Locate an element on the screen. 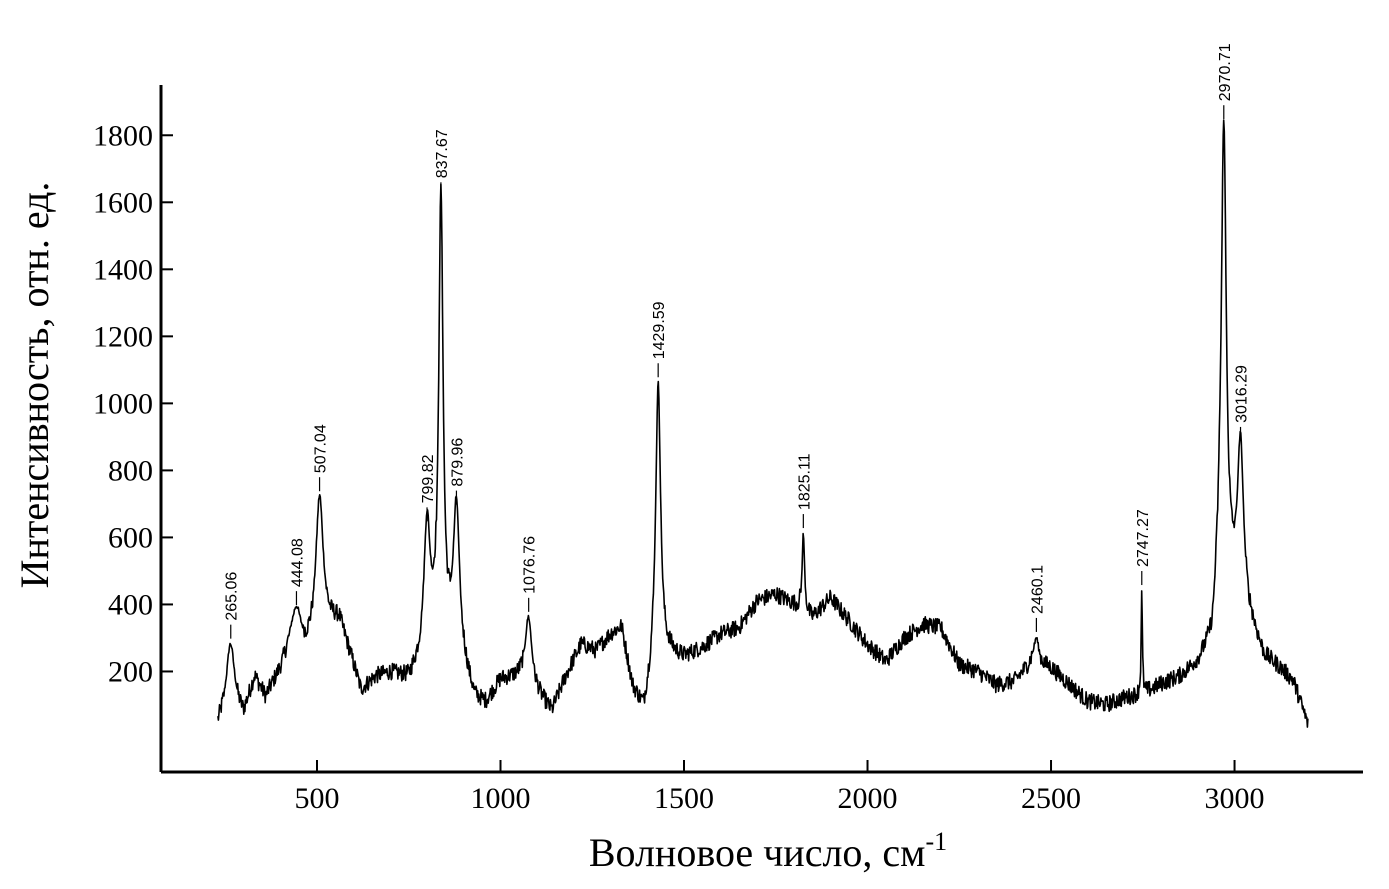  x-tick-label: 2000 is located at coordinates (868, 798).